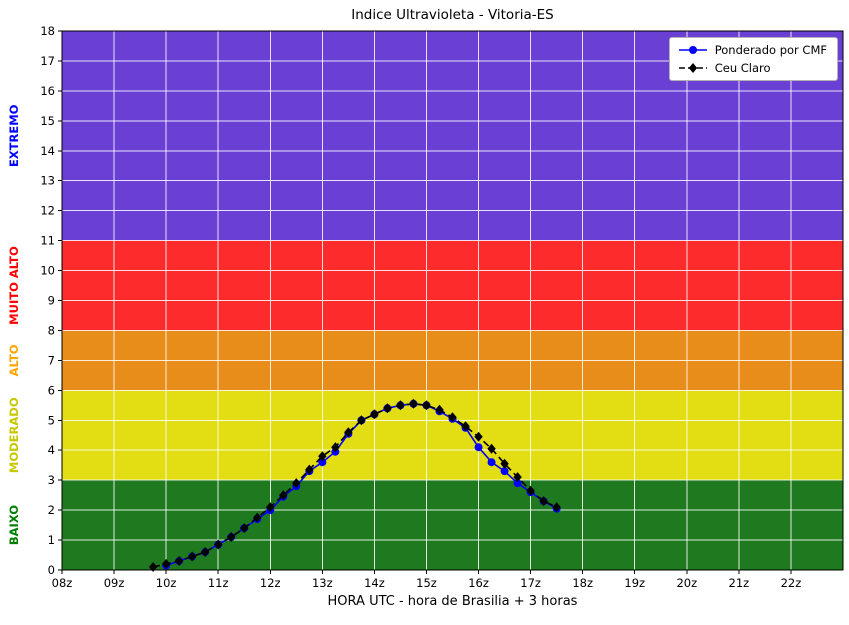  What do you see at coordinates (47, 121) in the screenshot?
I see `y-tick-label: 15` at bounding box center [47, 121].